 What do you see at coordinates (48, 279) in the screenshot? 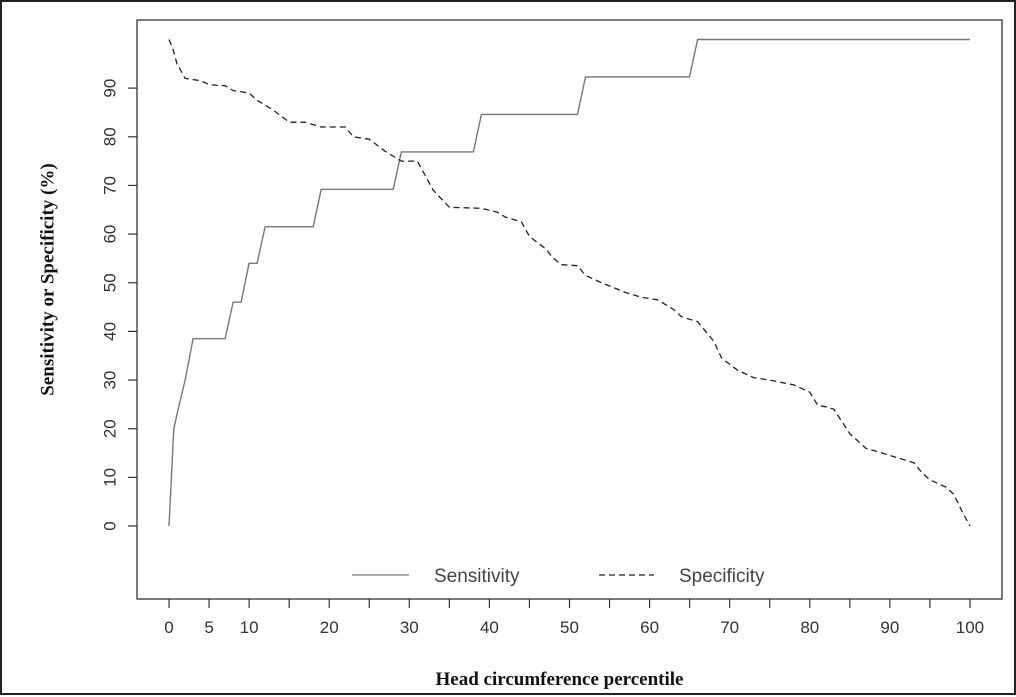
I see `y-axis-title: Sensitivity or Specificity (%)` at bounding box center [48, 279].